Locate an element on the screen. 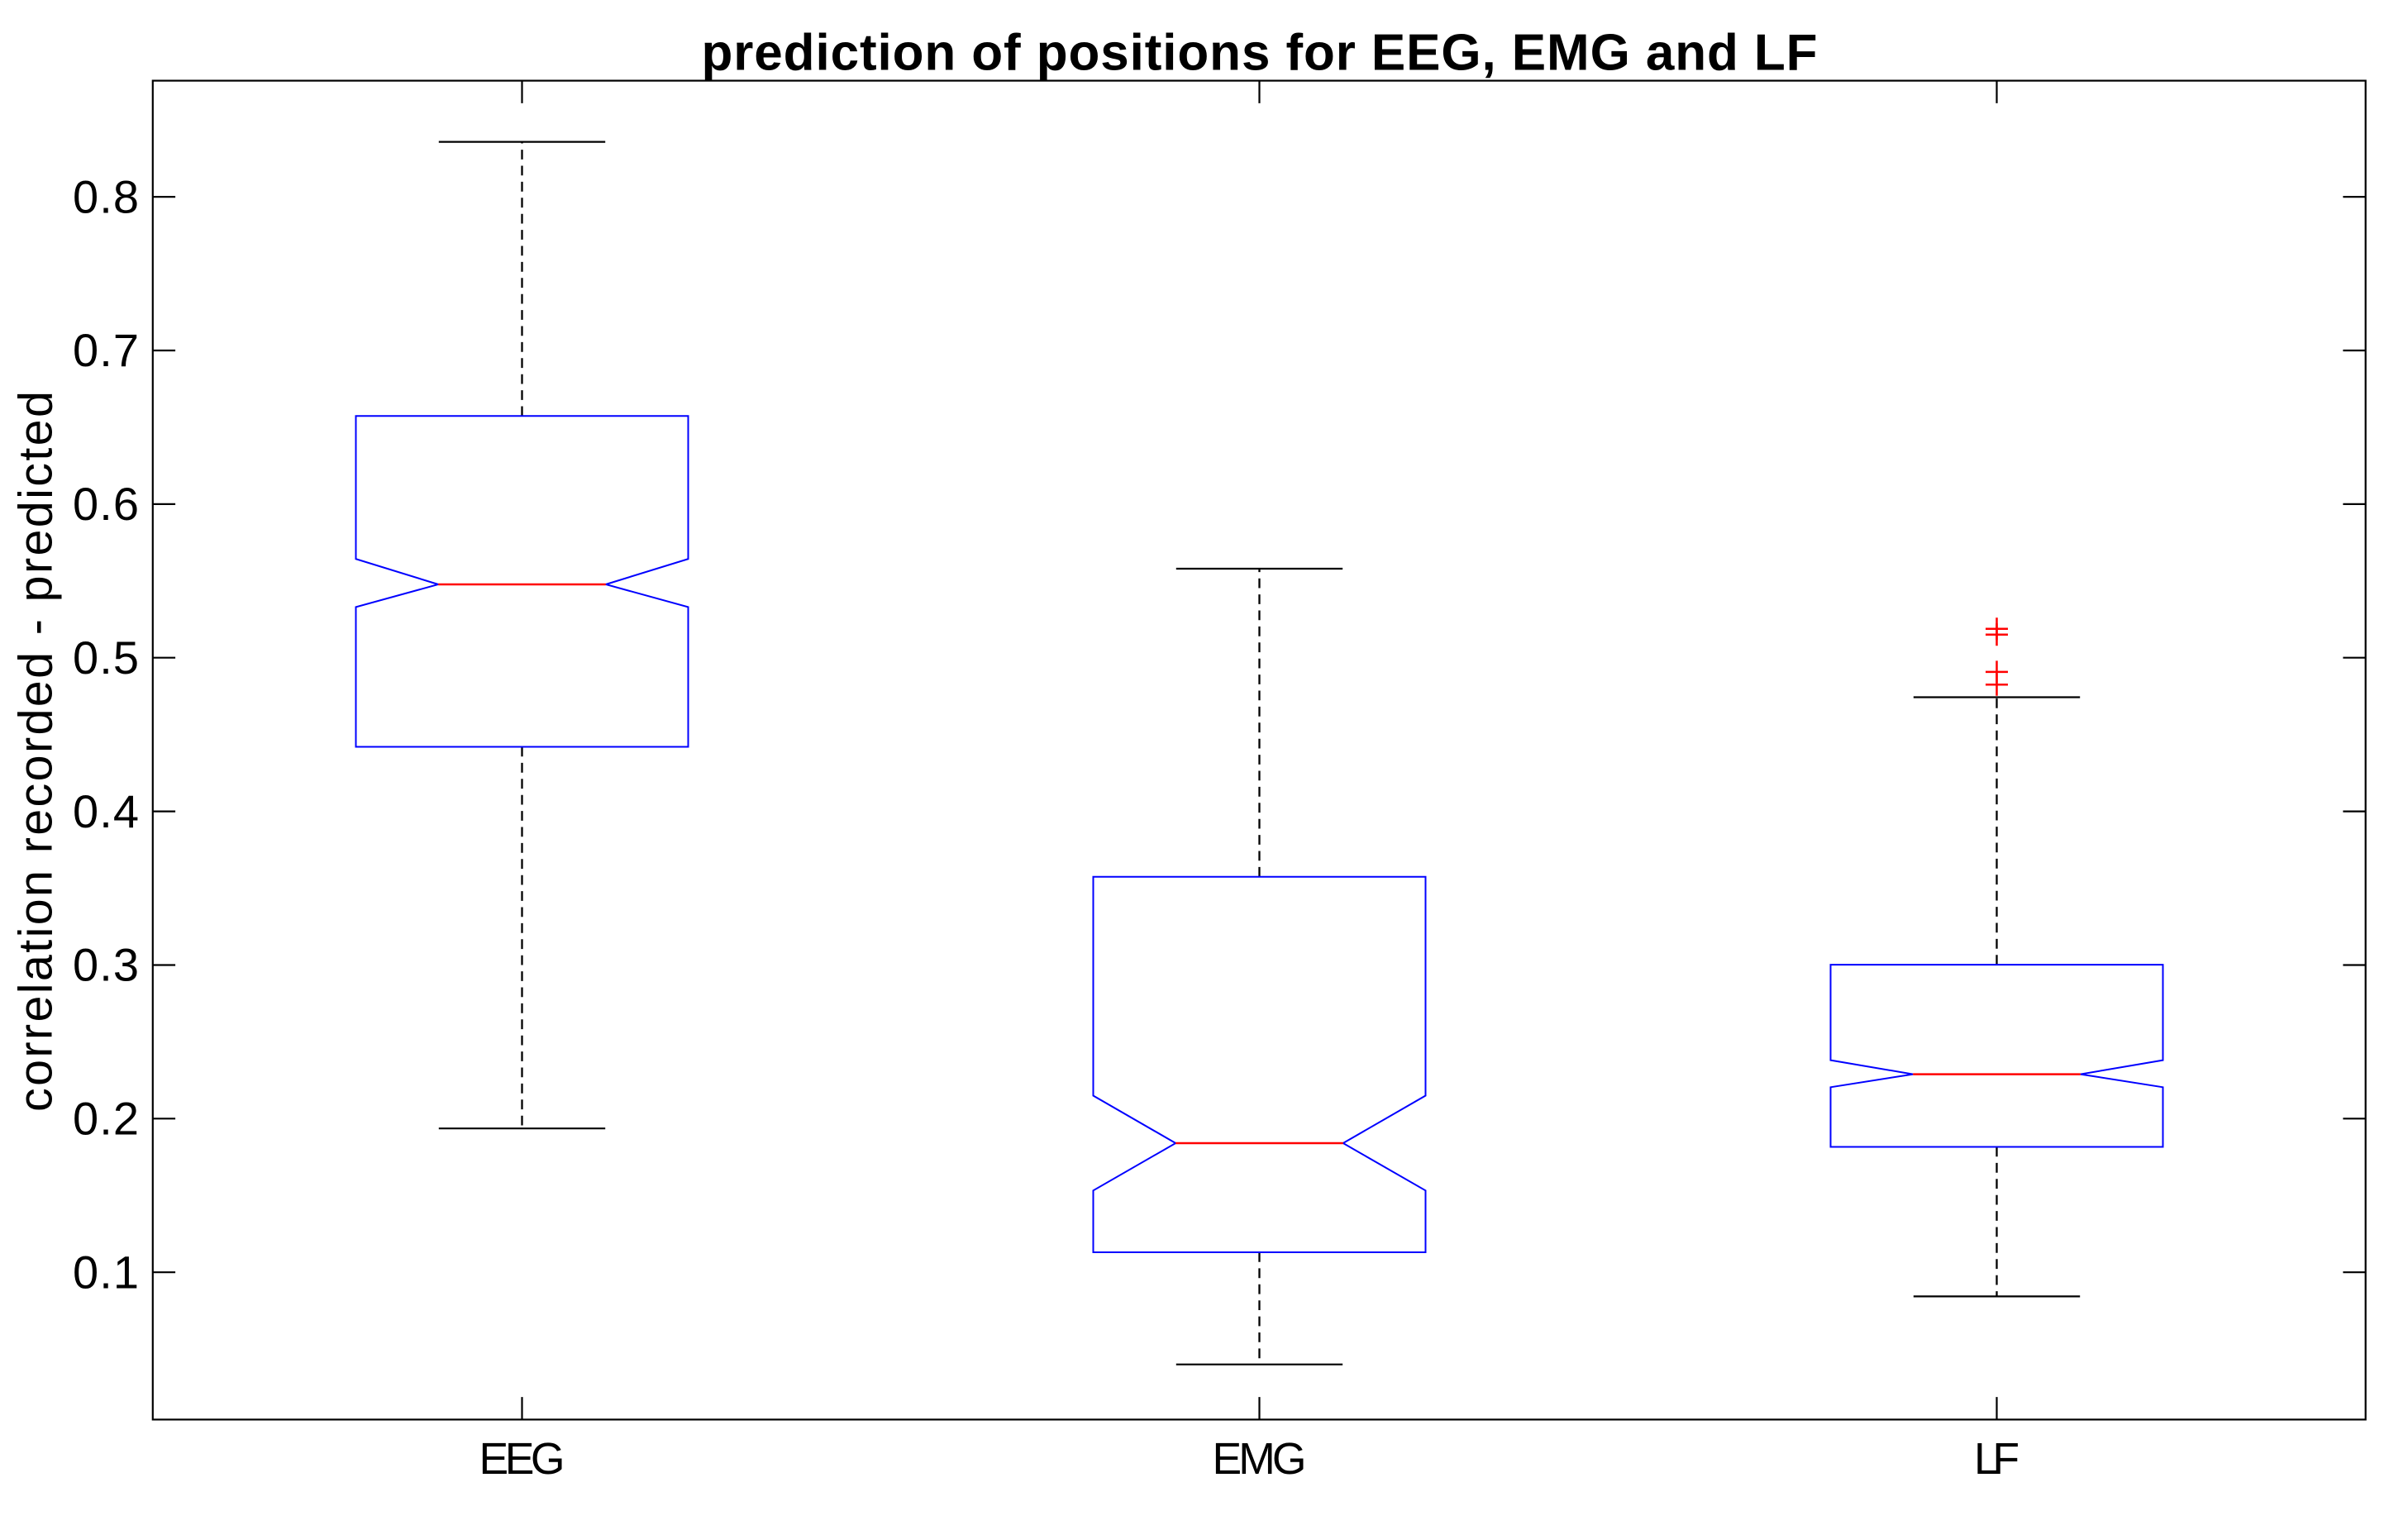 The image size is (2408, 1530). svg-text: 0.1 is located at coordinates (106, 1272).